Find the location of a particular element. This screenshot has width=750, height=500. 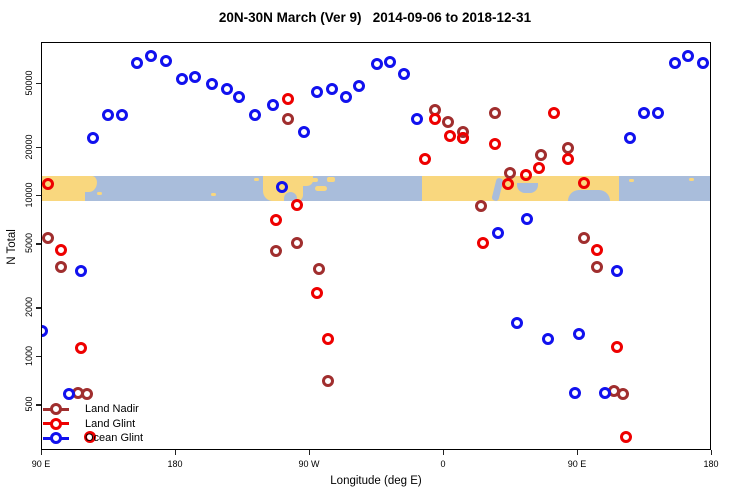

y-tick-label: 5000 is located at coordinates (29, 243).